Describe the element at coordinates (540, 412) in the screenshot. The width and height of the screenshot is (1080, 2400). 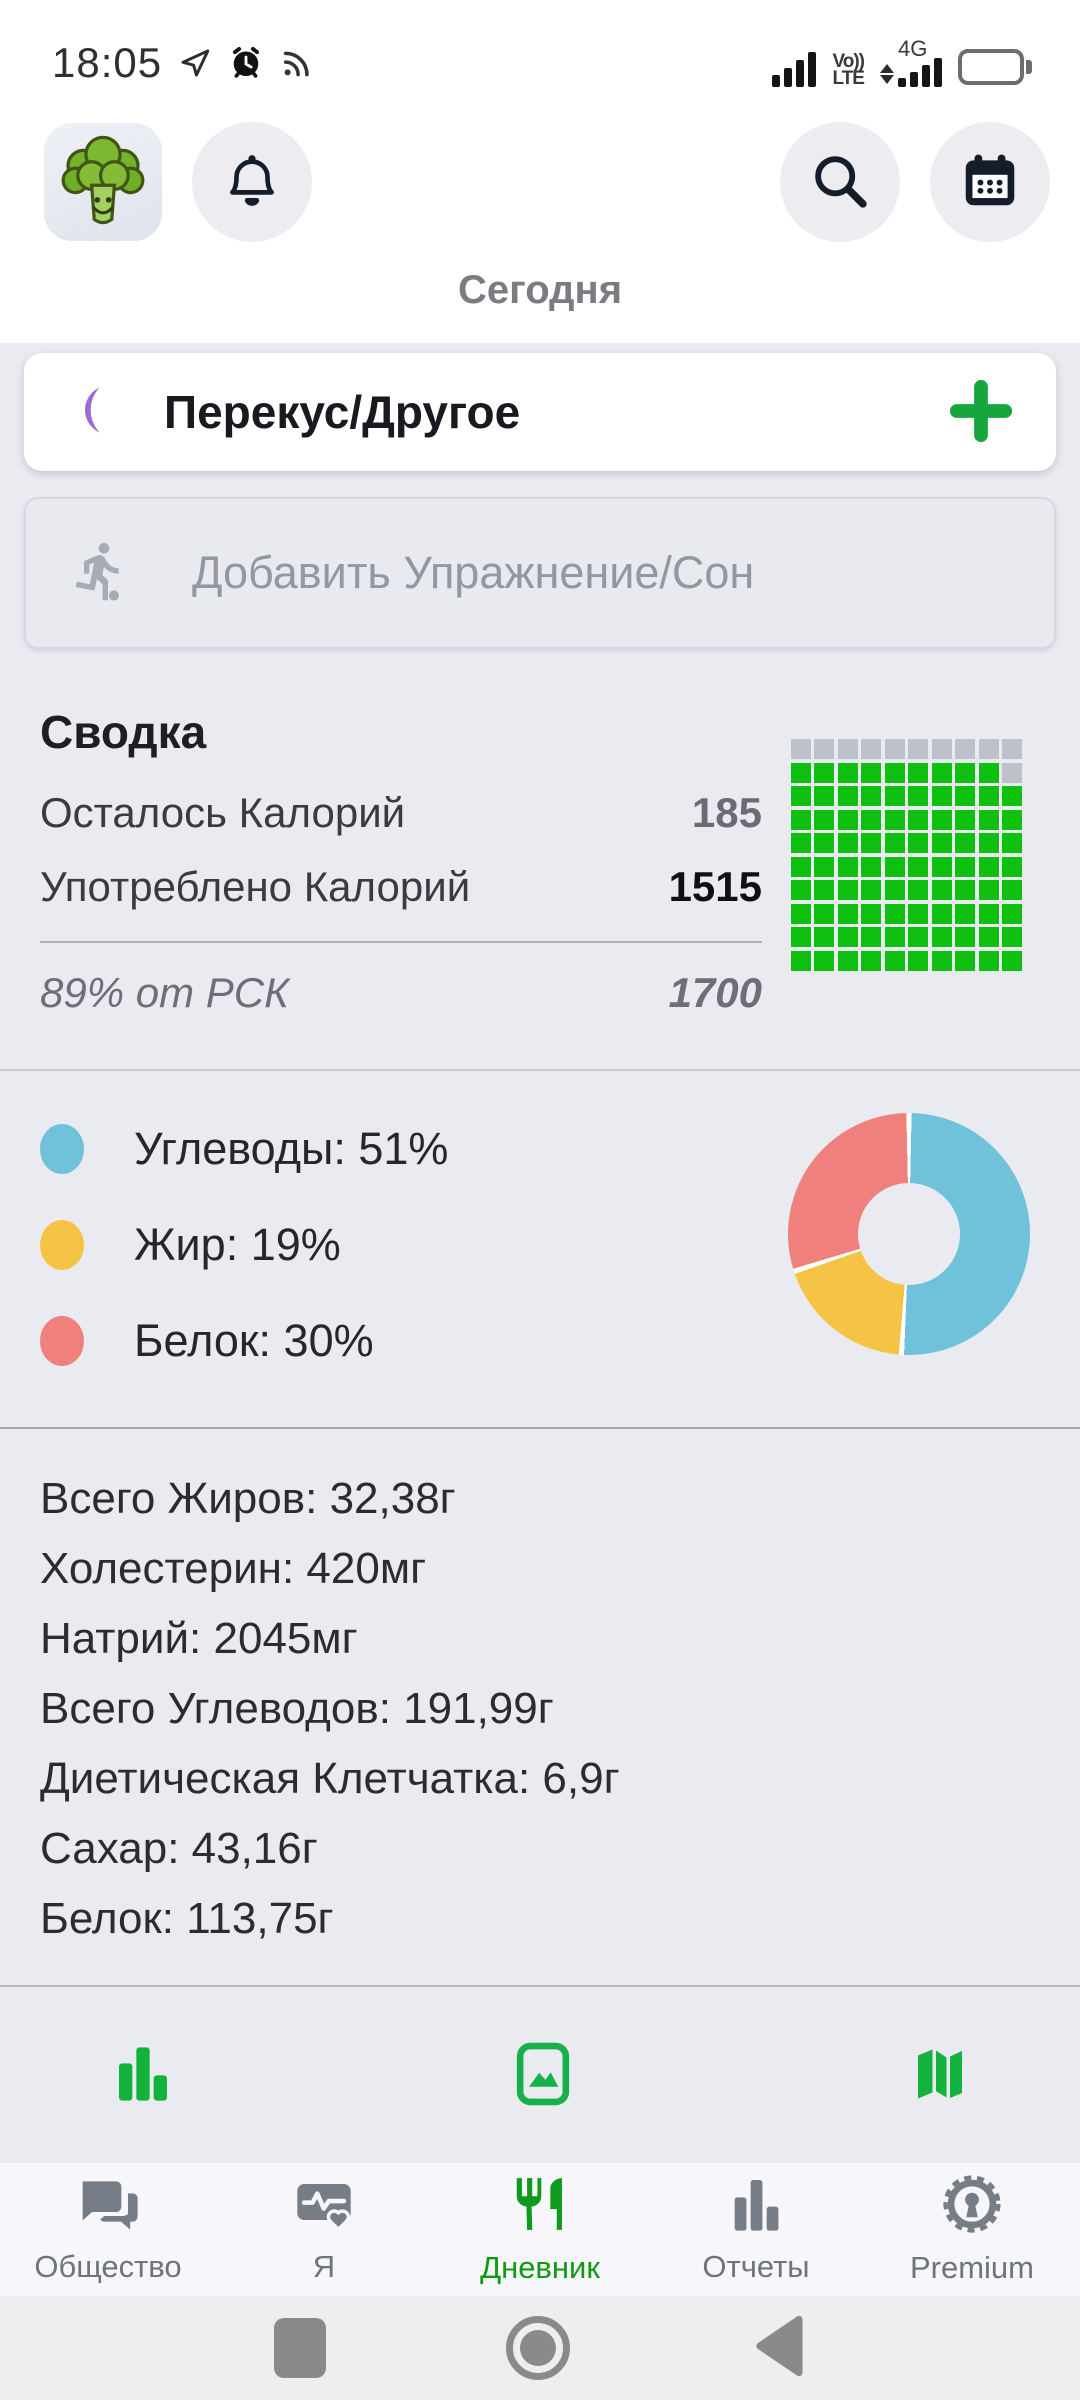
I see `meal-card-snack: Перекус/Другое` at that location.